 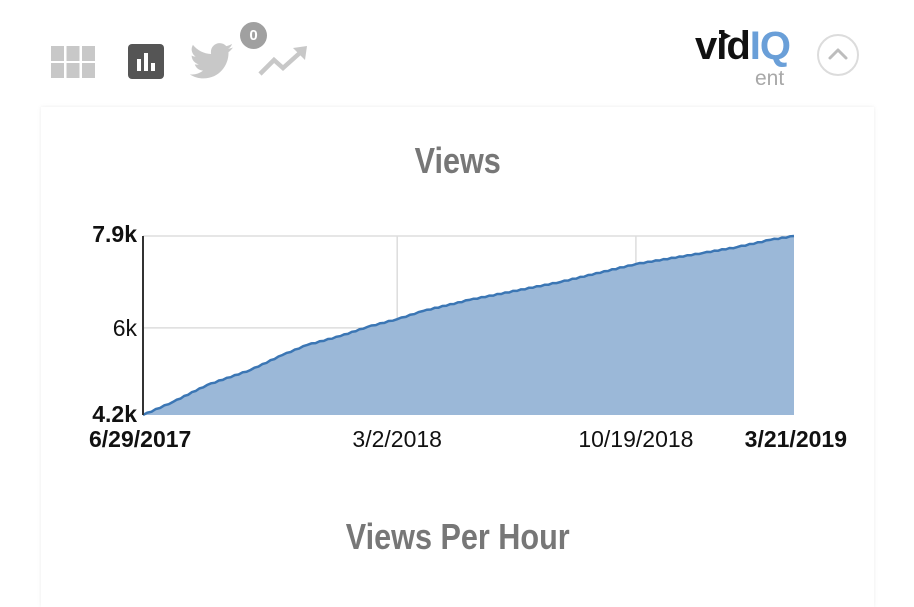 I want to click on collapse-button, so click(x=838, y=55).